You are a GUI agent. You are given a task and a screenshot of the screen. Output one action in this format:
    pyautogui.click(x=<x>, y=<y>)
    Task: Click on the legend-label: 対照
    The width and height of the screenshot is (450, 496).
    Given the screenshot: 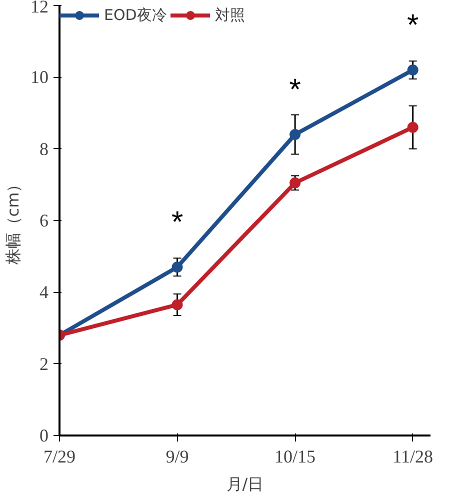 What is the action you would take?
    pyautogui.click(x=229, y=15)
    